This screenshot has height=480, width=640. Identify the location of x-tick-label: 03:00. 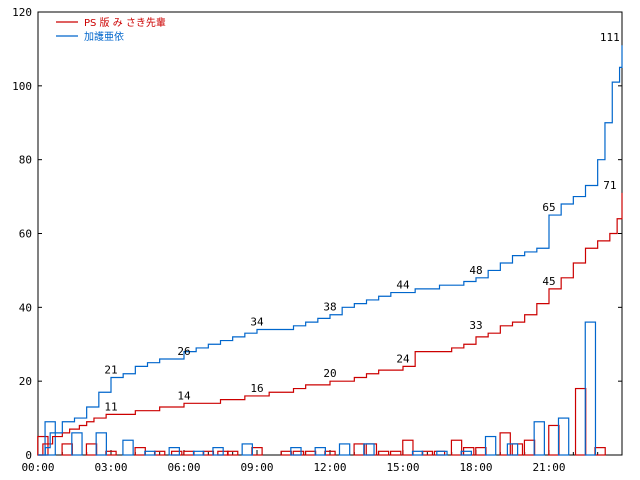
(110, 467).